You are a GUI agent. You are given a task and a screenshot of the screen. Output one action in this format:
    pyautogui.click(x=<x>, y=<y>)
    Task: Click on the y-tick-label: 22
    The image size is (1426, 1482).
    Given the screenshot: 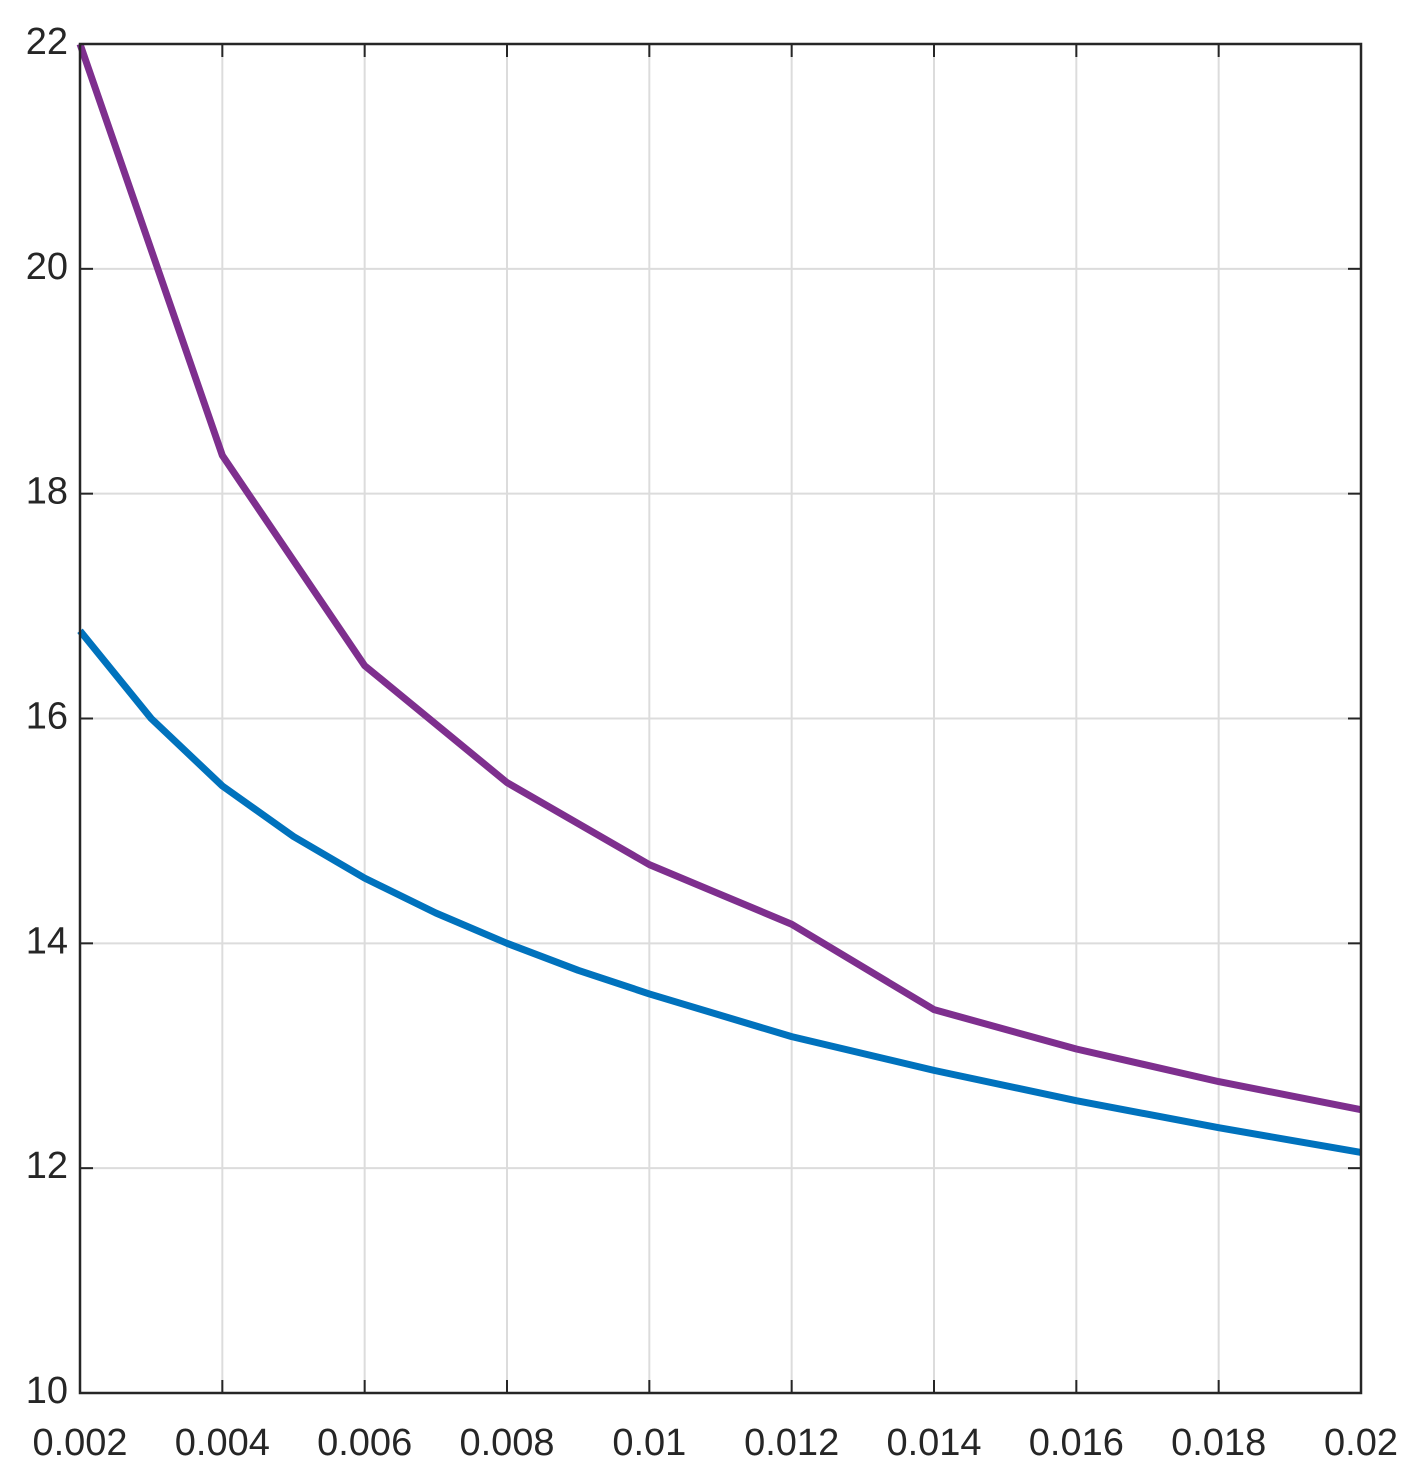 What is the action you would take?
    pyautogui.click(x=47, y=42)
    